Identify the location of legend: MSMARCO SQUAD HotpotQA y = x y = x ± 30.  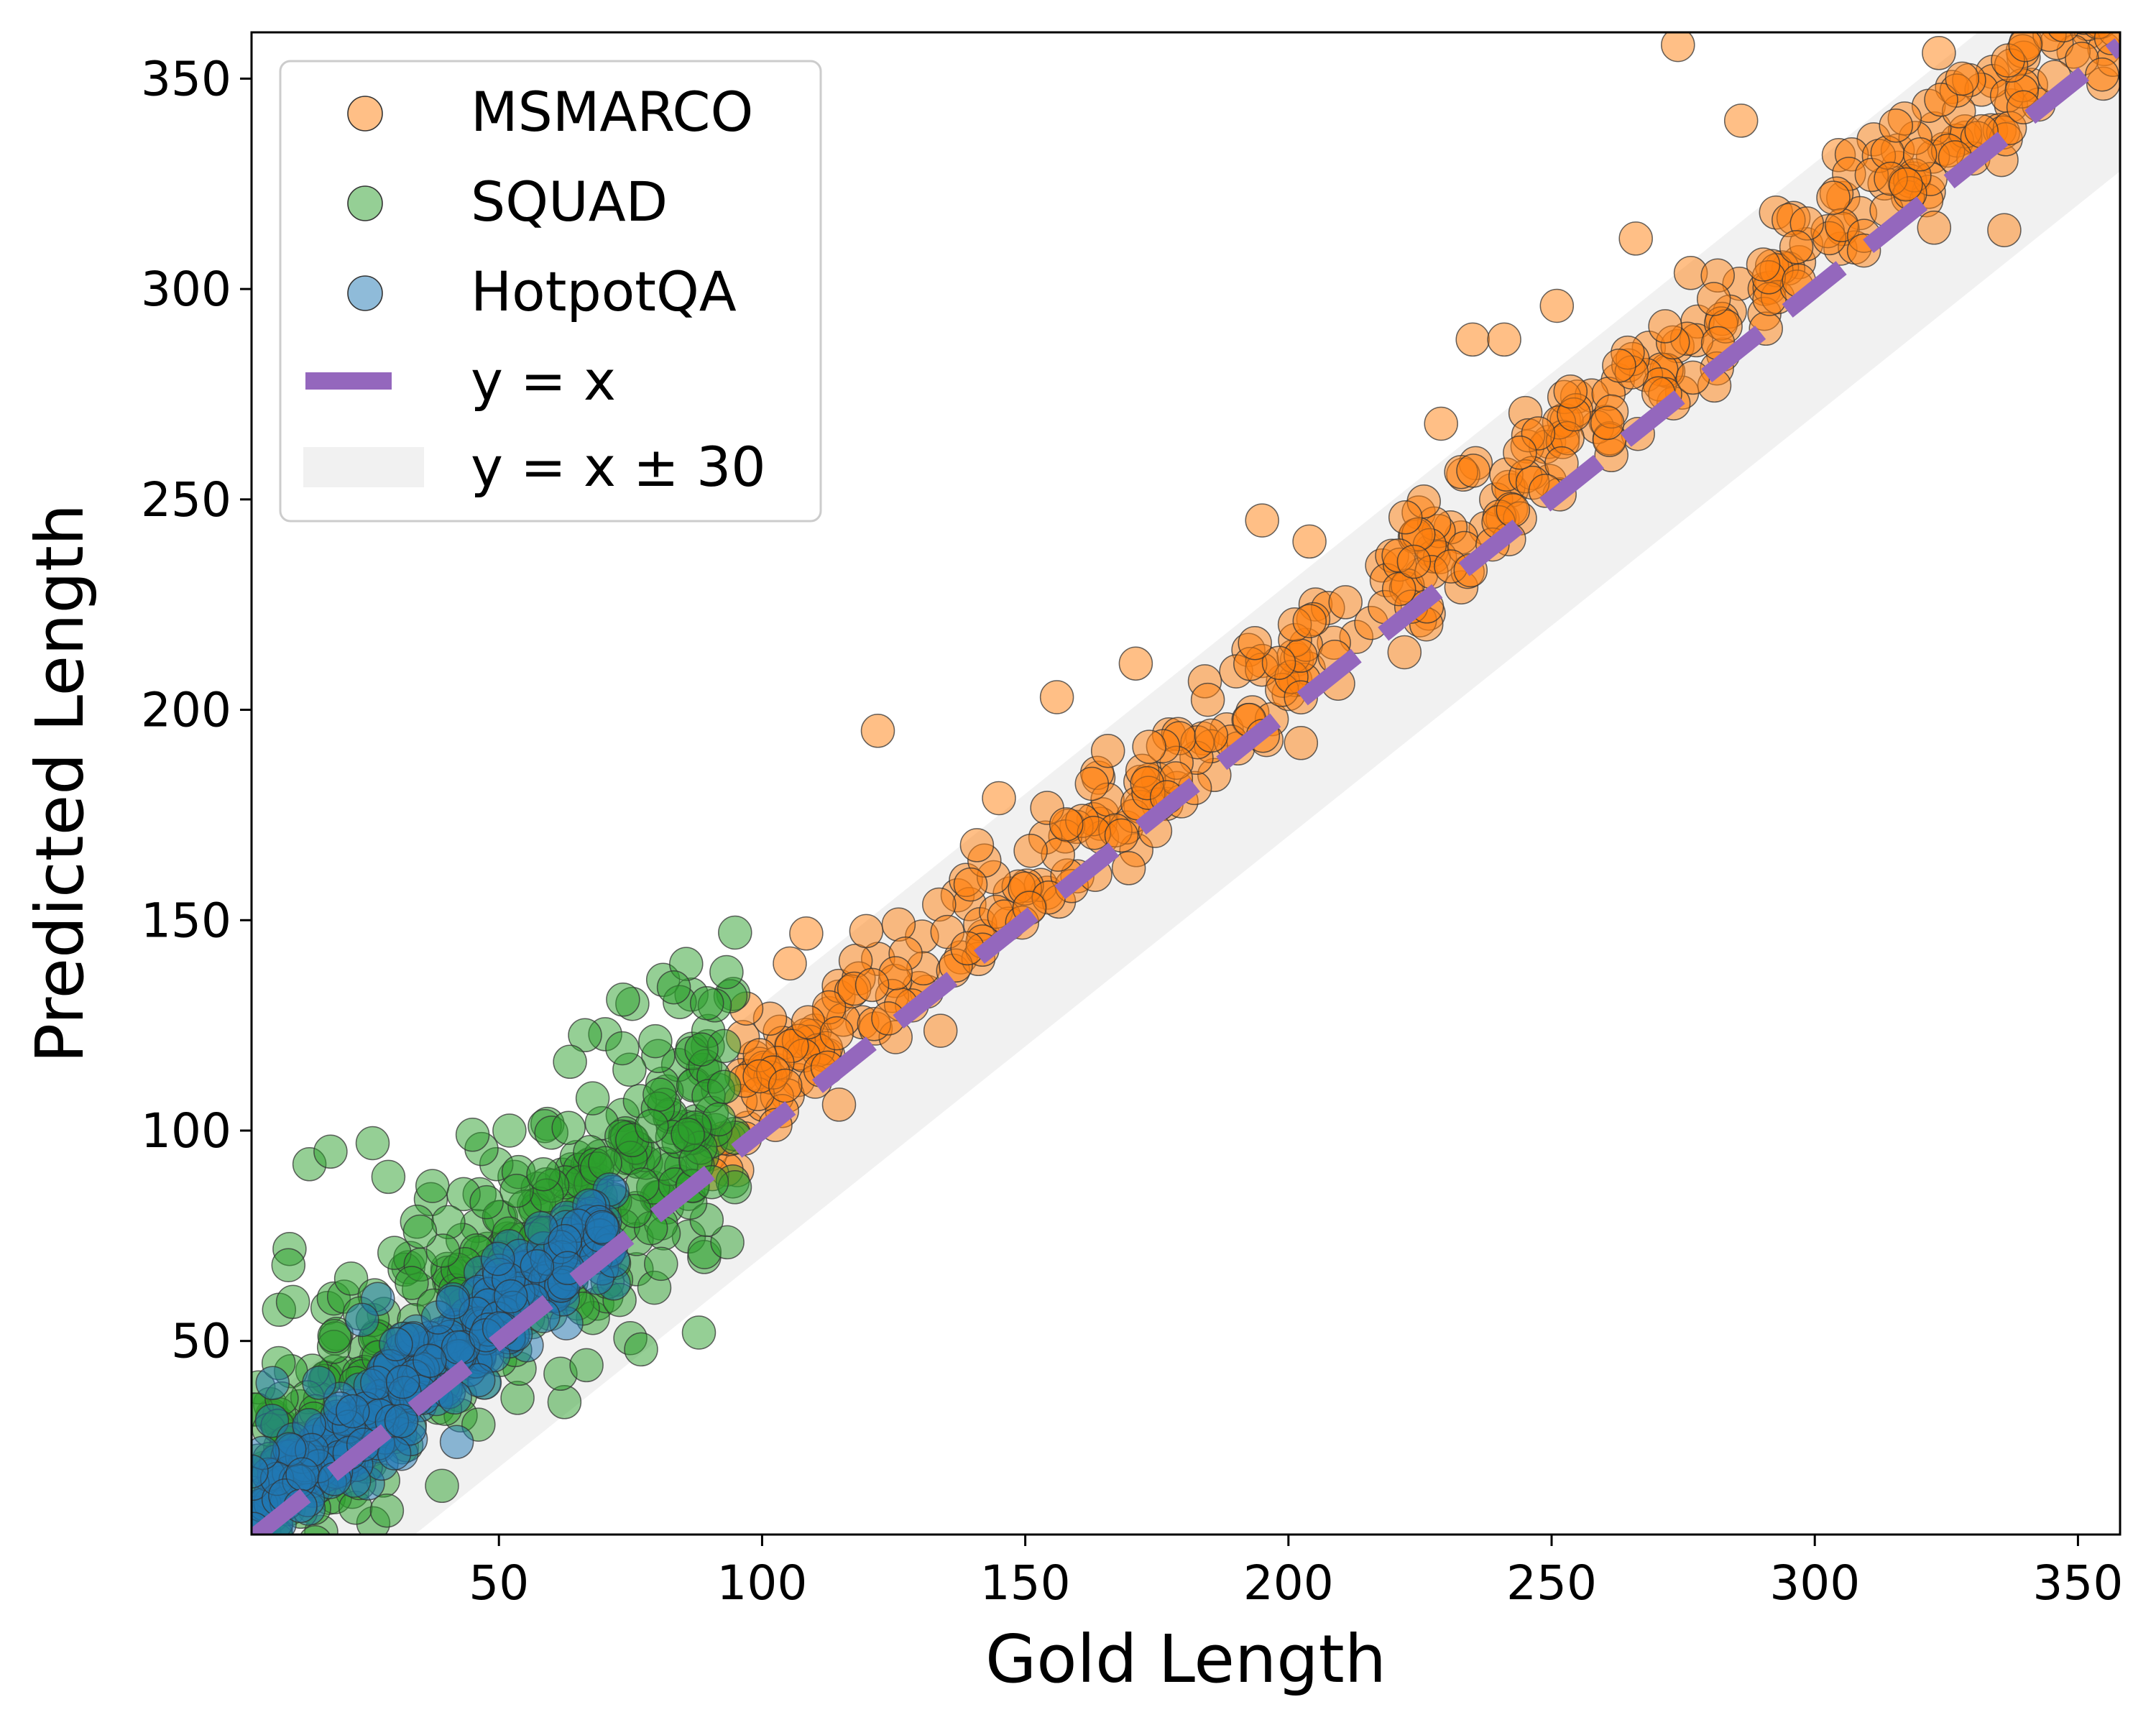
(550, 291).